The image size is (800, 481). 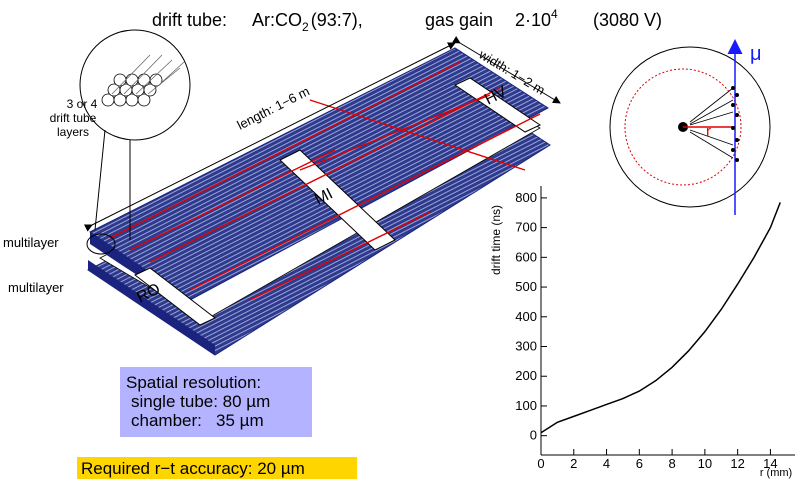 What do you see at coordinates (526, 375) in the screenshot?
I see `y-tick-label: 200` at bounding box center [526, 375].